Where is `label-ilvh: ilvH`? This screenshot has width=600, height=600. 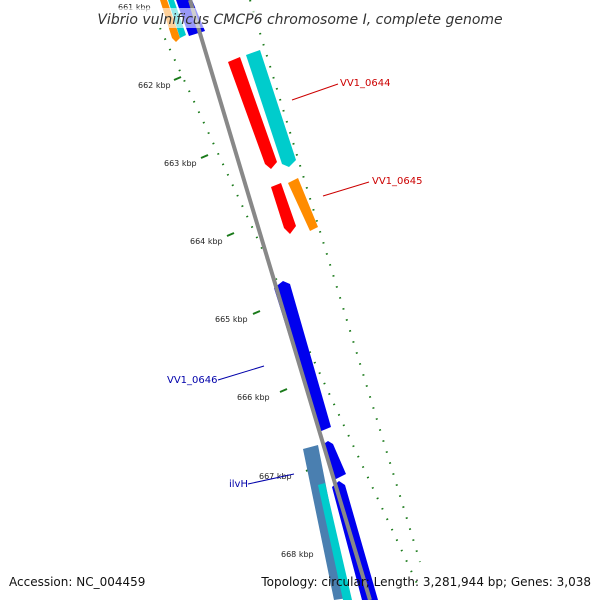 label-ilvh: ilvH is located at coordinates (238, 484).